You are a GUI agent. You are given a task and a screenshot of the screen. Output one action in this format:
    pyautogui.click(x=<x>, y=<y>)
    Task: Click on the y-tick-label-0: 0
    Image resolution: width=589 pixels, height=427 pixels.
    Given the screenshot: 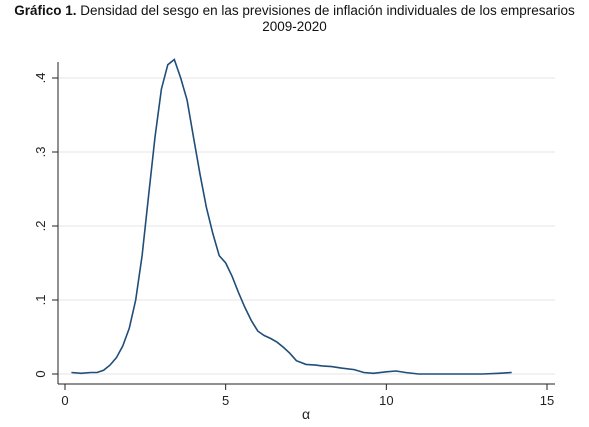 What is the action you would take?
    pyautogui.click(x=40, y=373)
    